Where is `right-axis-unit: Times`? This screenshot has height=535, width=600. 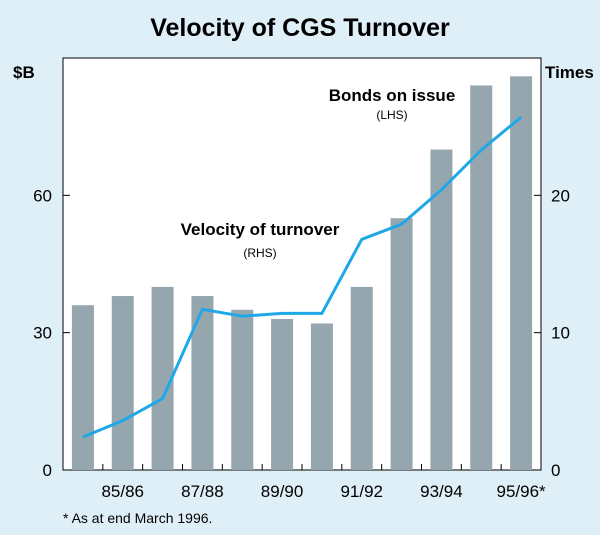 right-axis-unit: Times is located at coordinates (569, 72).